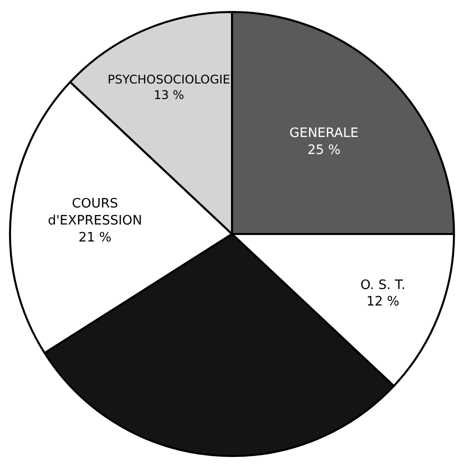 This screenshot has width=464, height=468. I want to click on slice-label: COURS d'EXPRESSION, so click(95, 212).